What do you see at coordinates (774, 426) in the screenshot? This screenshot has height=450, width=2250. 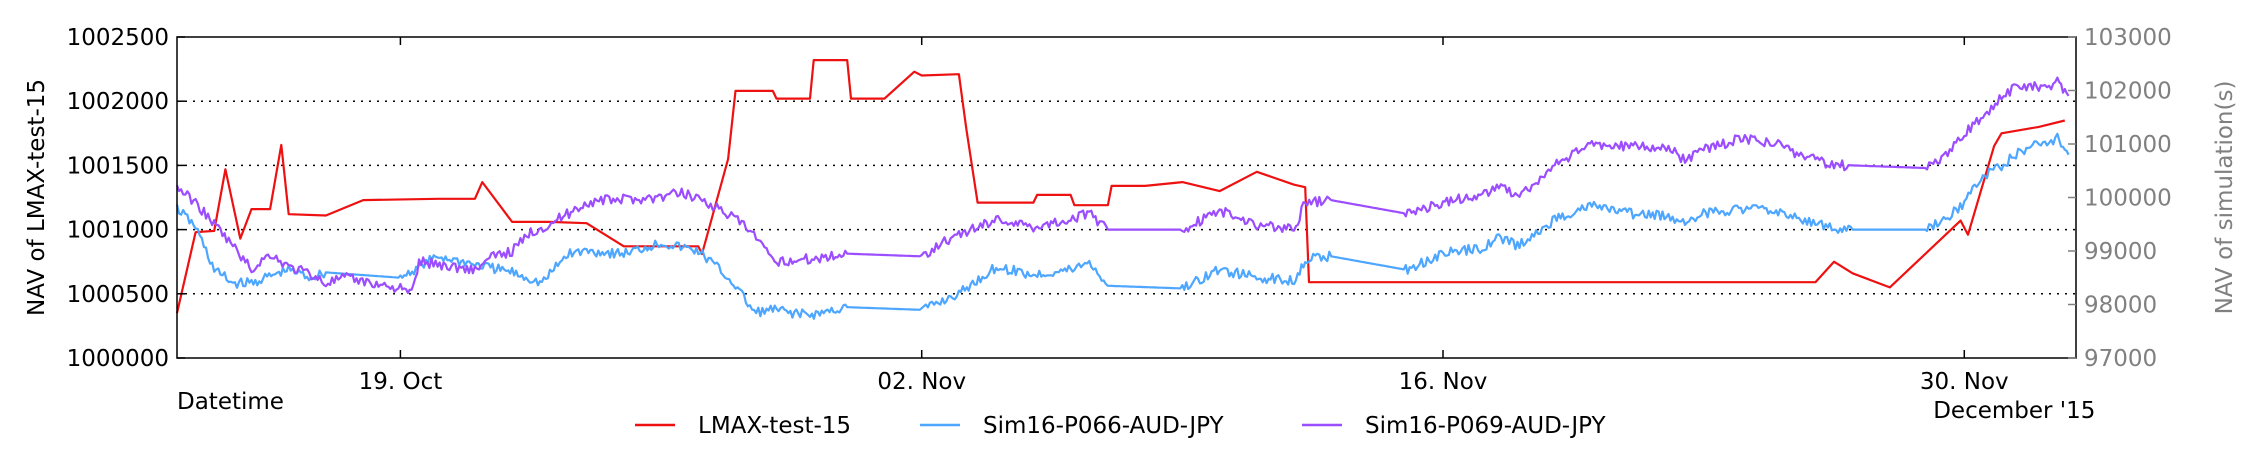 I see `legend-label: LMAX-test-15` at bounding box center [774, 426].